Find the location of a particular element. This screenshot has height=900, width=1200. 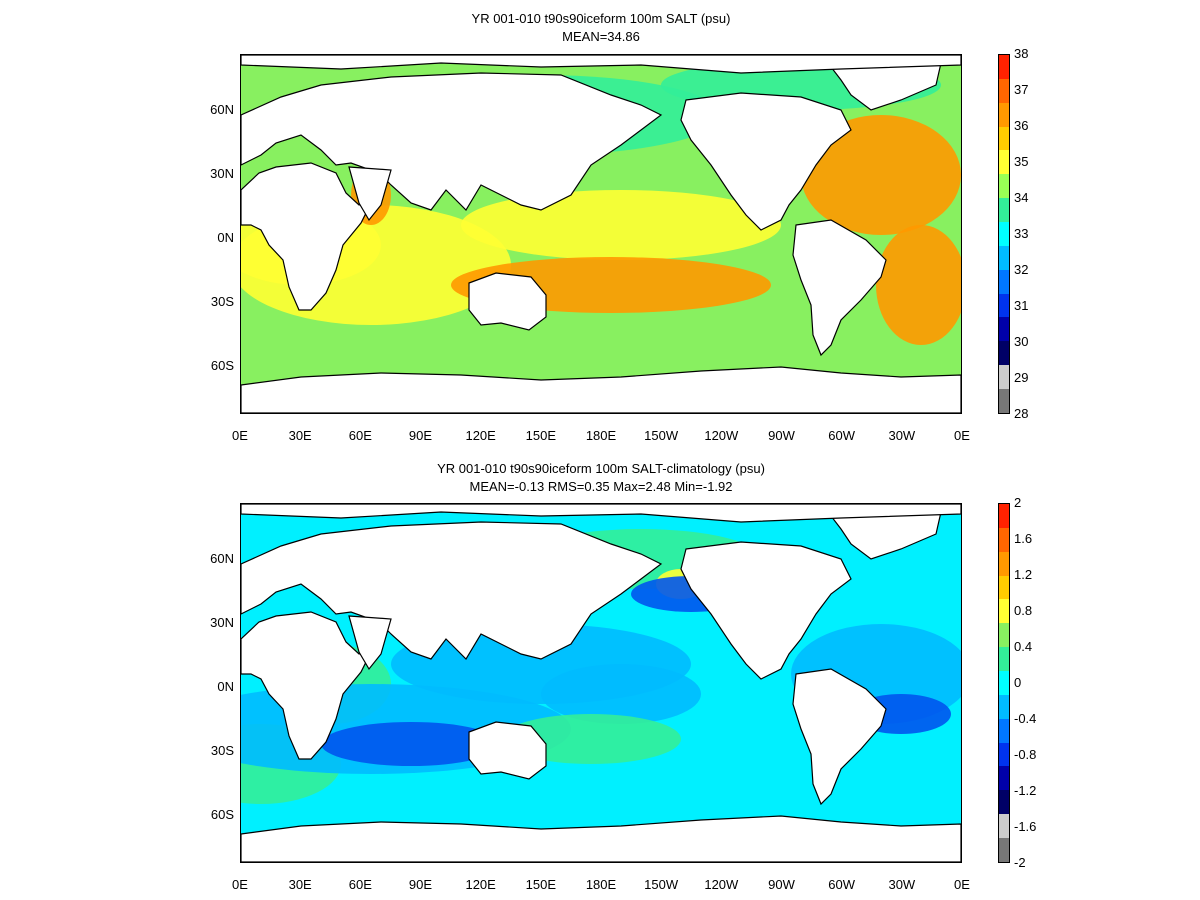

x-tick-label: 180E is located at coordinates (601, 435).